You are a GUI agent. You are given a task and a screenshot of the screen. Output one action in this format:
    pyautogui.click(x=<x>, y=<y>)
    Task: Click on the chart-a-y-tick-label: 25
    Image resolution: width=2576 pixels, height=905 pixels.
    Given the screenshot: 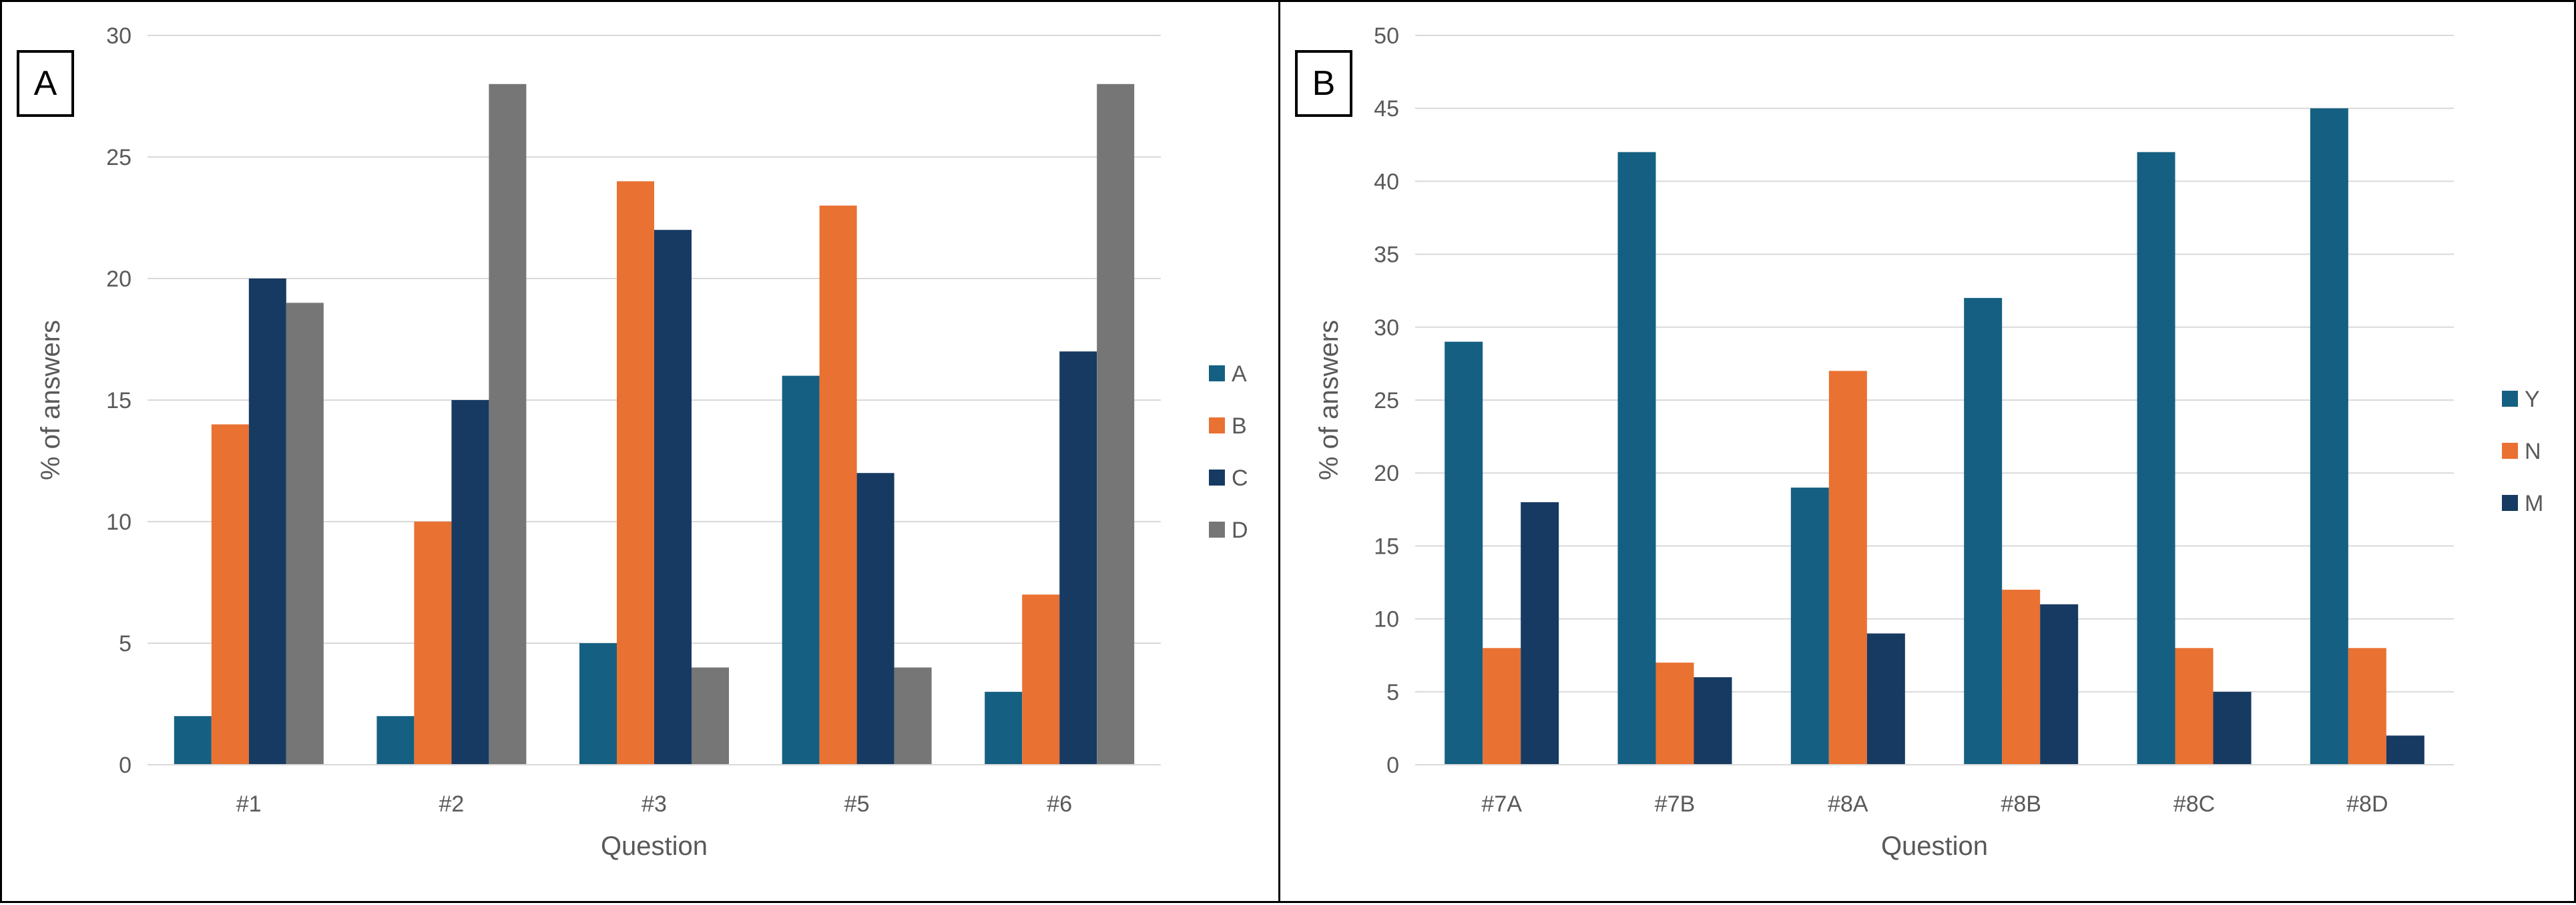 What is the action you would take?
    pyautogui.click(x=119, y=157)
    